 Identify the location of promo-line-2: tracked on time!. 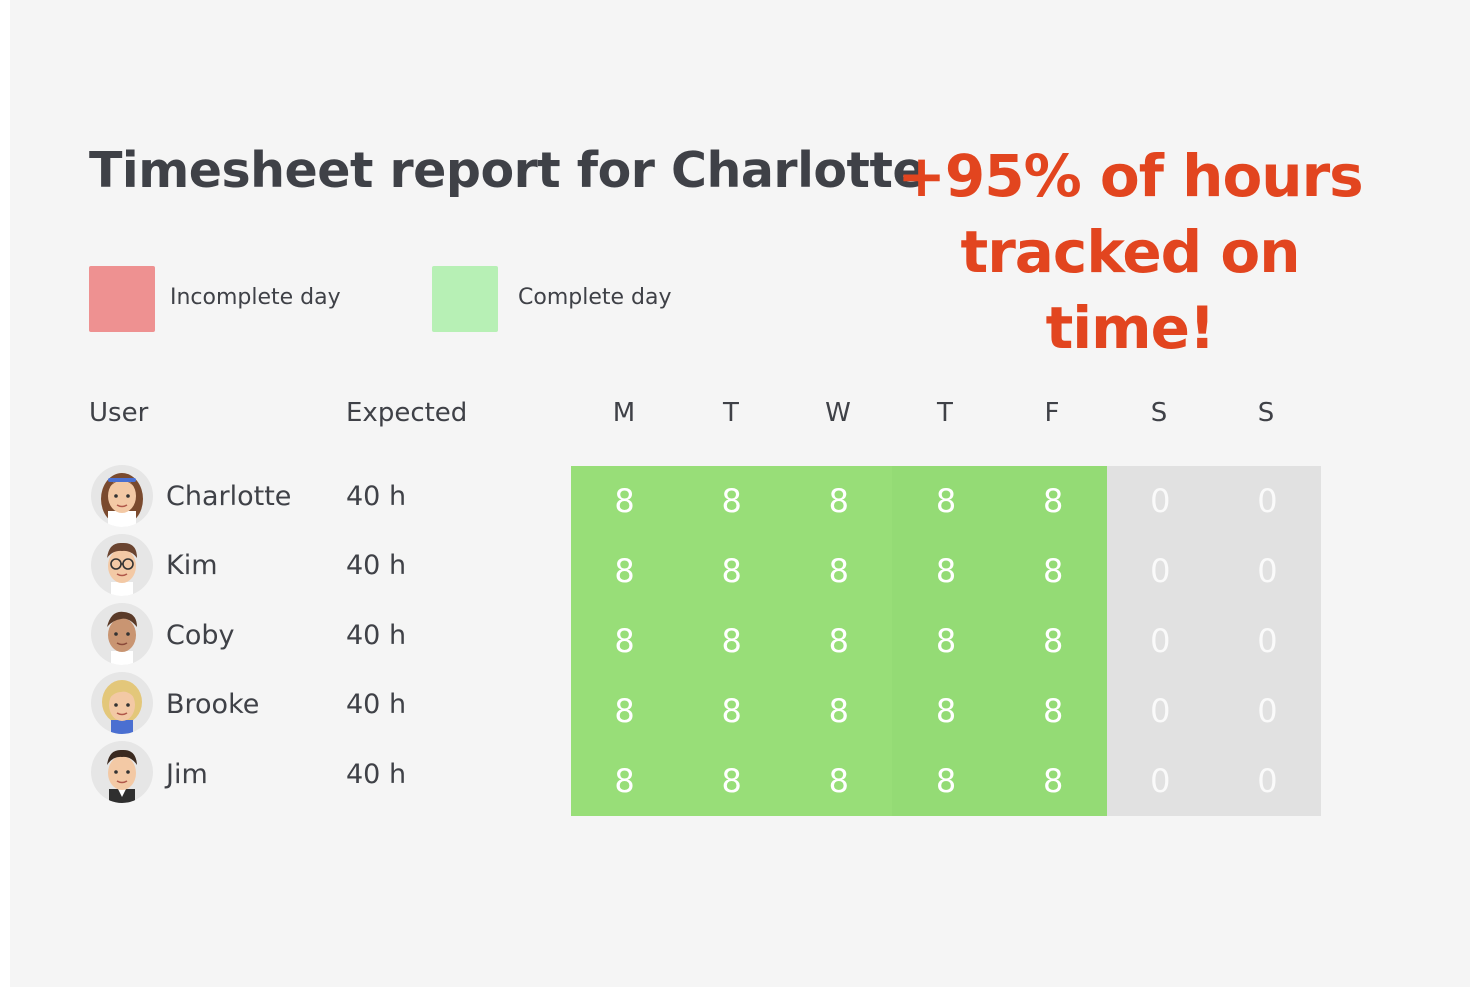
(1130, 290).